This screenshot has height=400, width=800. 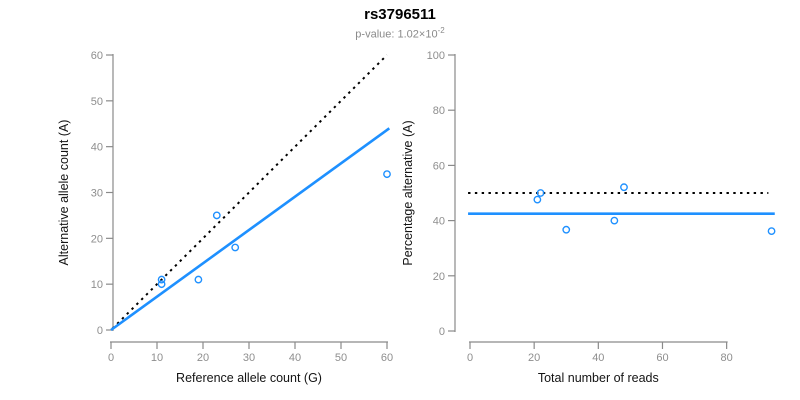 I want to click on p-value-exponent: -2, so click(x=441, y=30).